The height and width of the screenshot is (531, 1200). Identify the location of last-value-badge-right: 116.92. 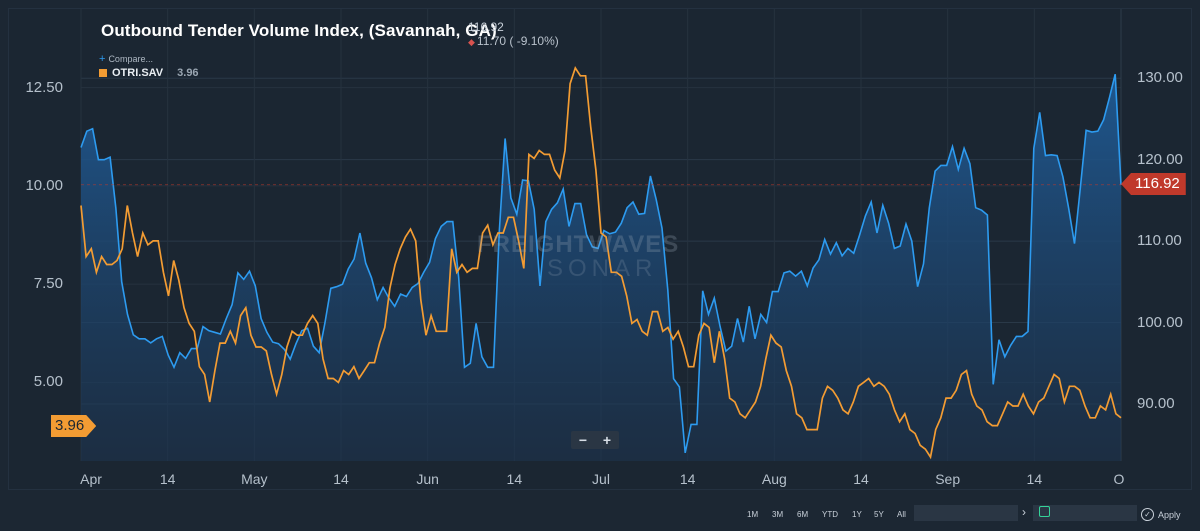
(1153, 184).